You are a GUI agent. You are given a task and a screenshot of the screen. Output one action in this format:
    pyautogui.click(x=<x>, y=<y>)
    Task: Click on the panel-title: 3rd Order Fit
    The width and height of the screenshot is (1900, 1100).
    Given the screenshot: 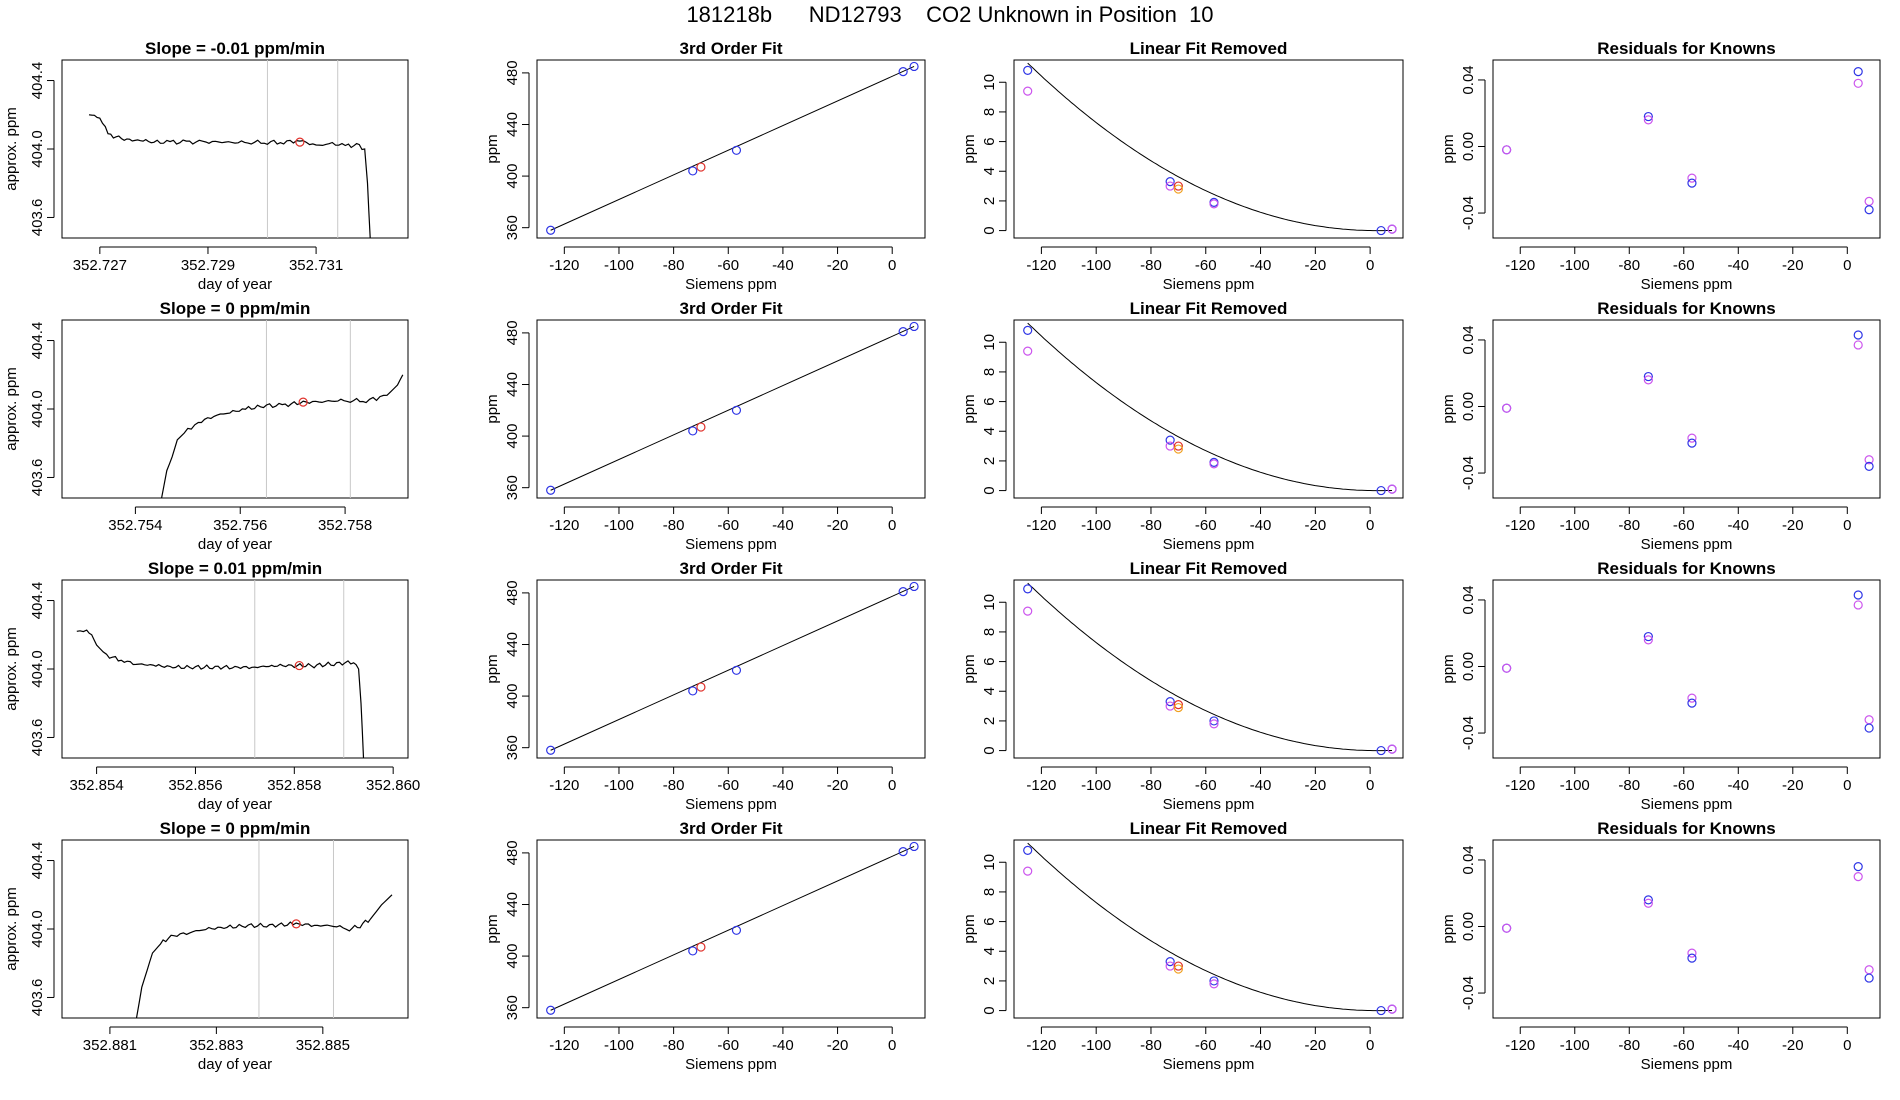 What is the action you would take?
    pyautogui.click(x=731, y=568)
    